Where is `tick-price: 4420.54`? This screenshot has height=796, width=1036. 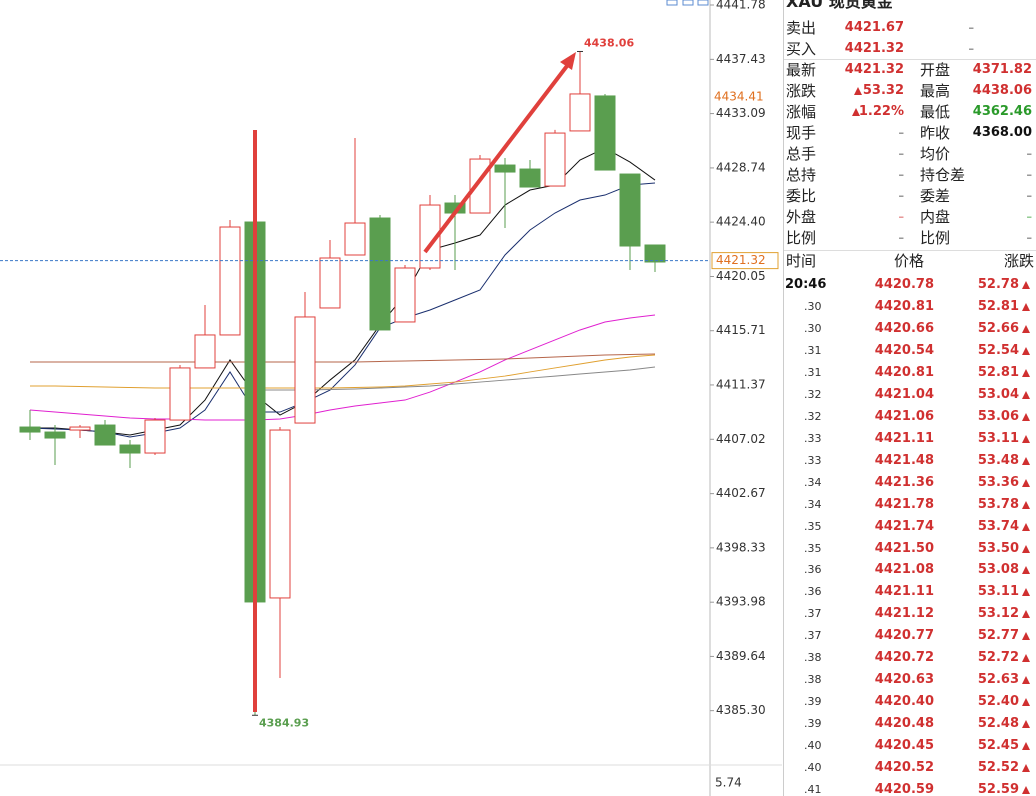
tick-price: 4420.54 is located at coordinates (904, 350).